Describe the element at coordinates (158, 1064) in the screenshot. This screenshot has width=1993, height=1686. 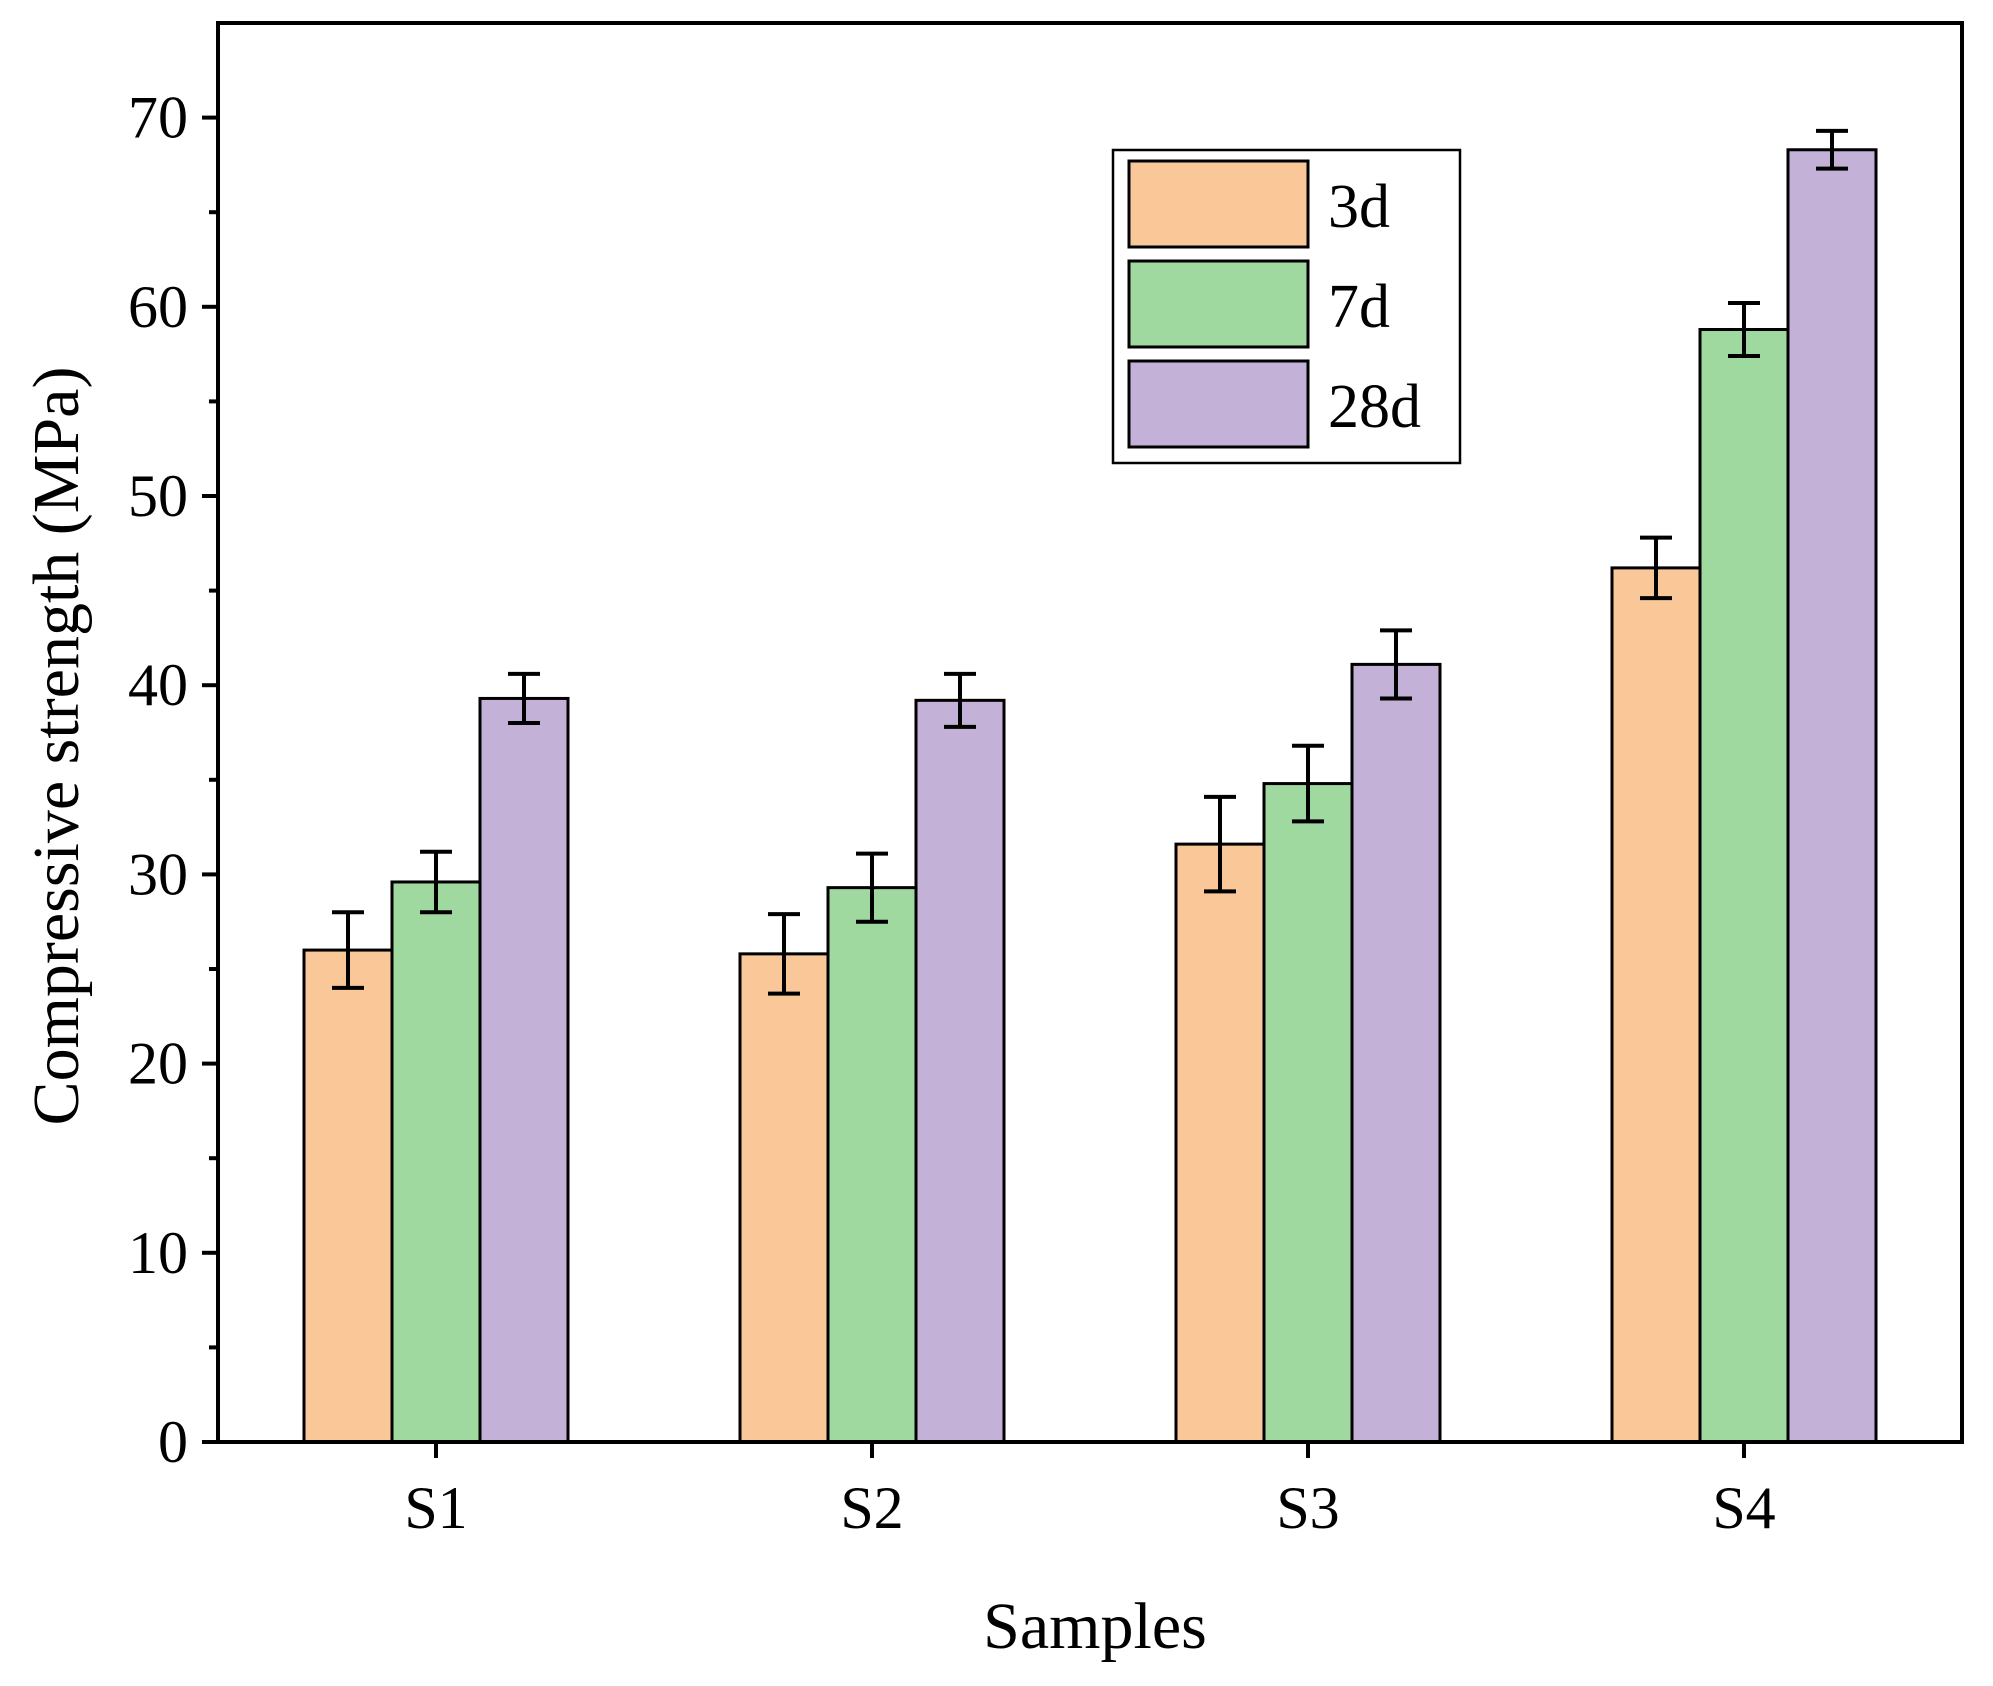
I see `y-tick-label-20: 20` at that location.